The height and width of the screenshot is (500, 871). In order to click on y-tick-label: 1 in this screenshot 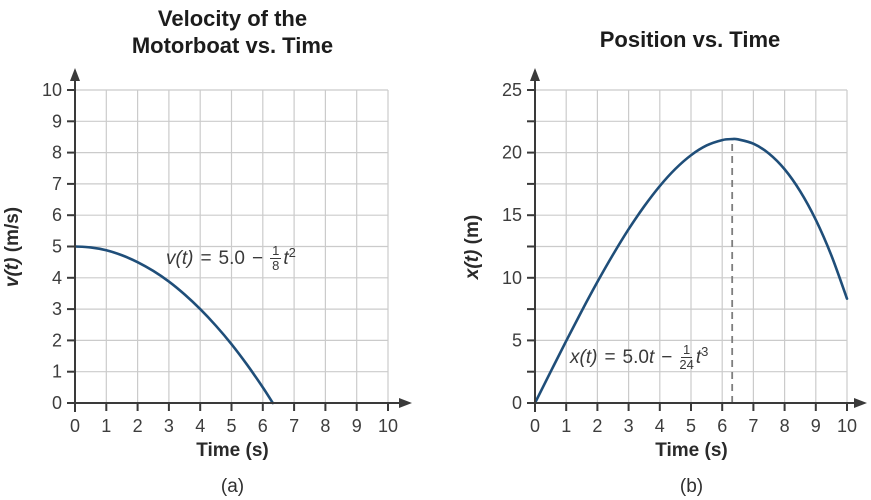, I will do `click(57, 372)`.